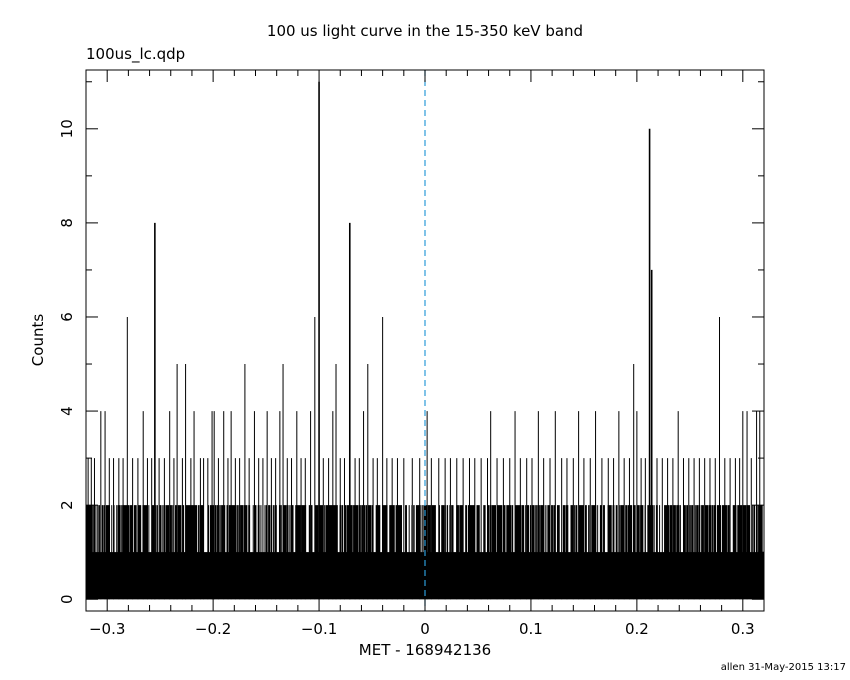 This screenshot has height=680, width=850. I want to click on y-tick-label: 4, so click(67, 411).